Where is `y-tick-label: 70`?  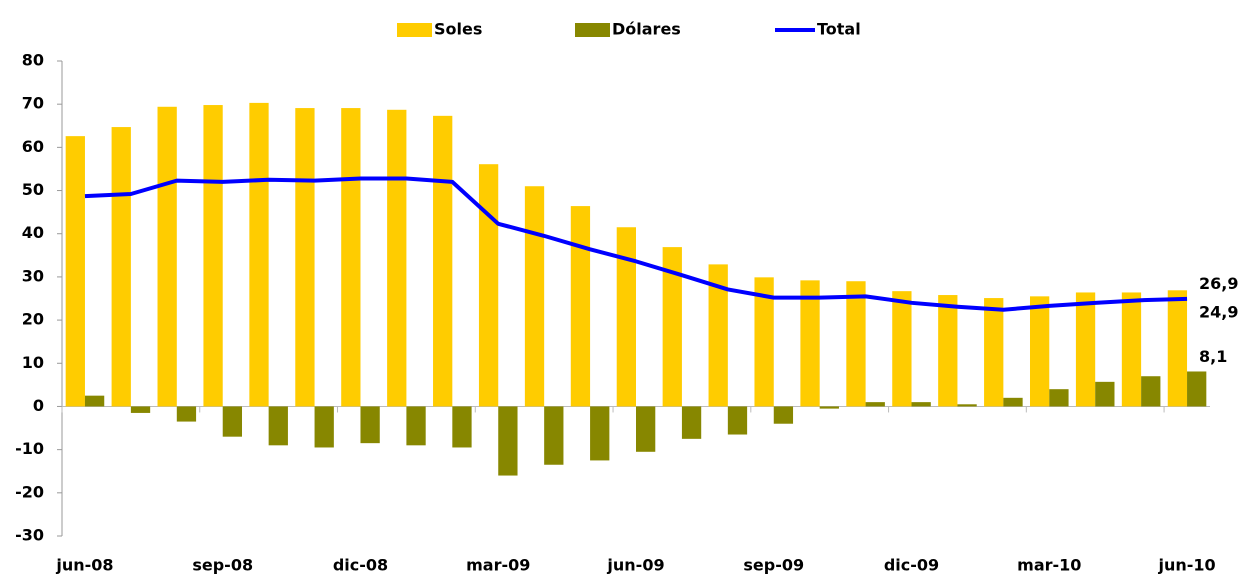 y-tick-label: 70 is located at coordinates (33, 103).